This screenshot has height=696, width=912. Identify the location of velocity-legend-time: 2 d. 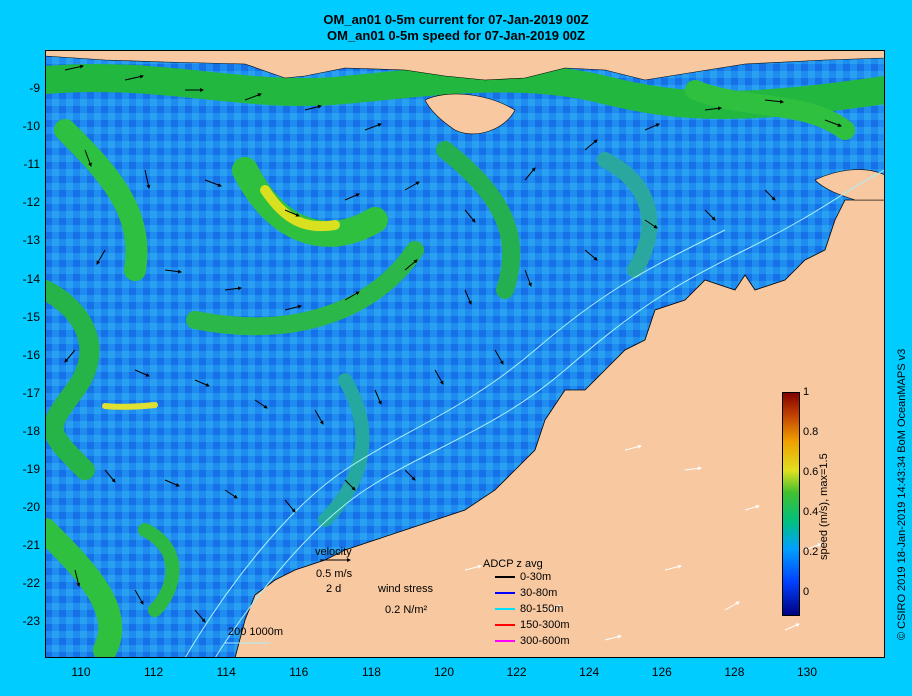
(334, 589).